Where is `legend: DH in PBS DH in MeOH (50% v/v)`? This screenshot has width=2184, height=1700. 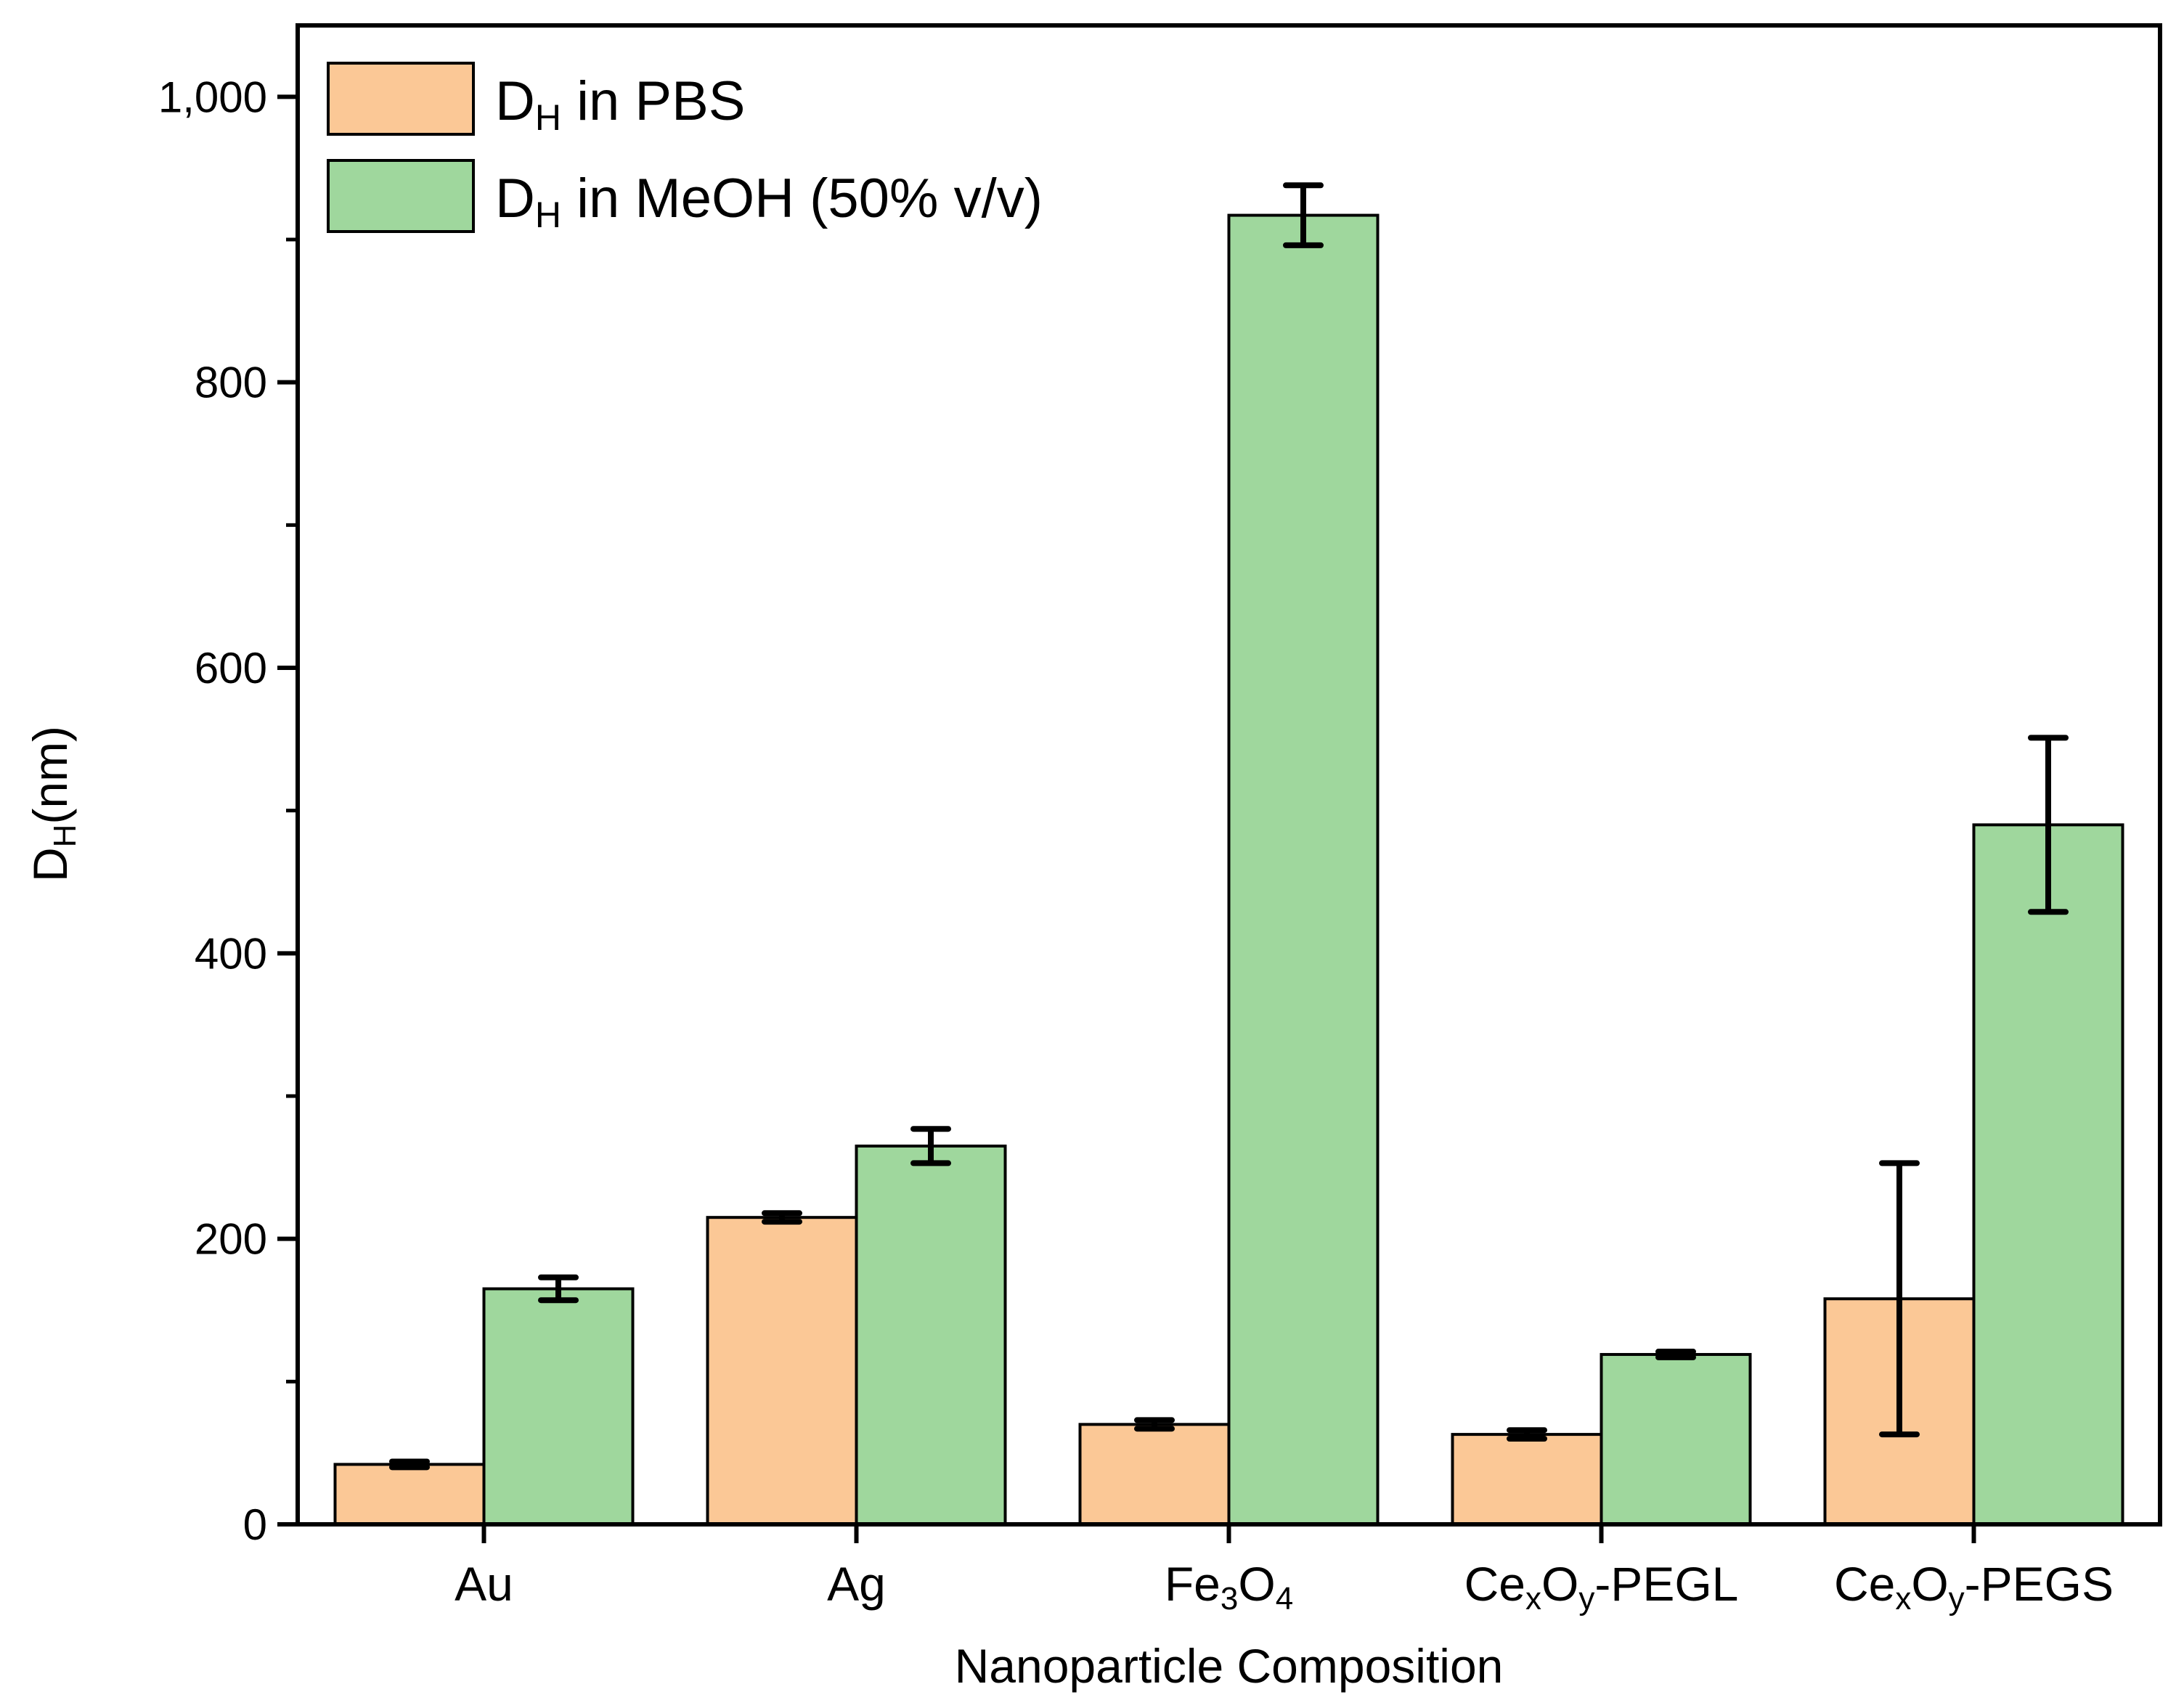 legend: DH in PBS DH in MeOH (50% v/v) is located at coordinates (685, 148).